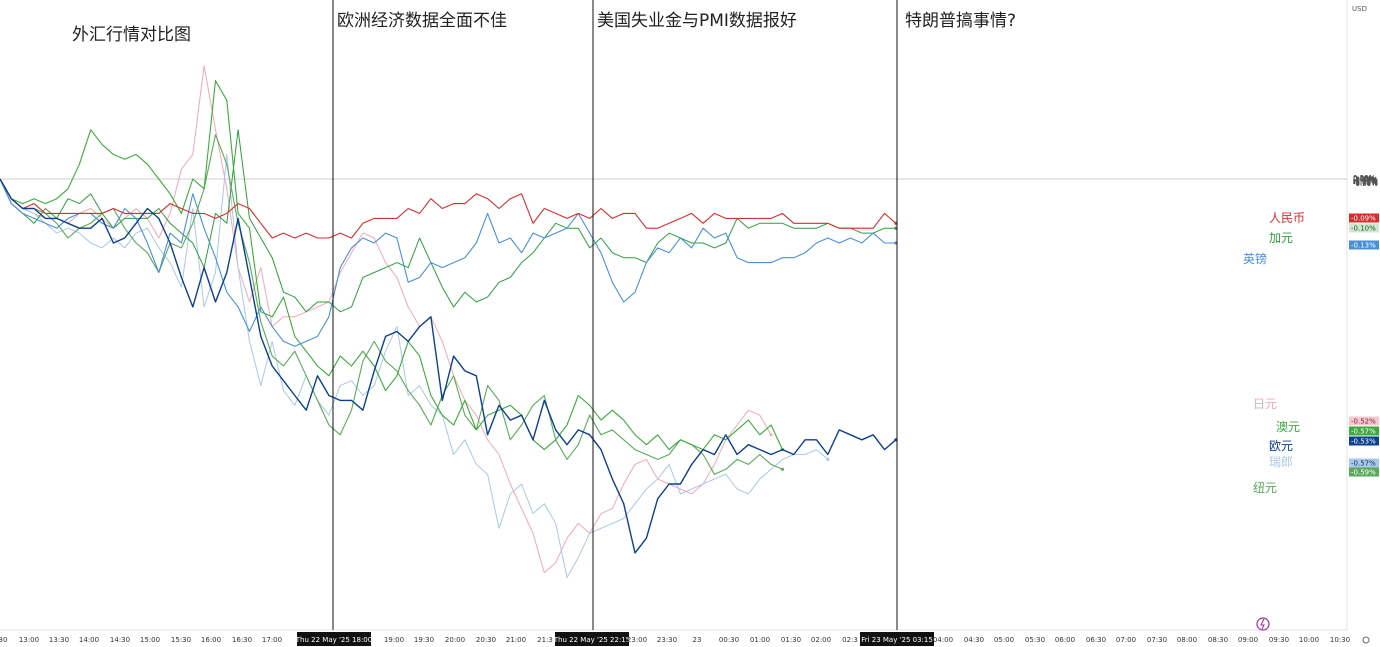  I want to click on x-tick-label: 01:30, so click(791, 640).